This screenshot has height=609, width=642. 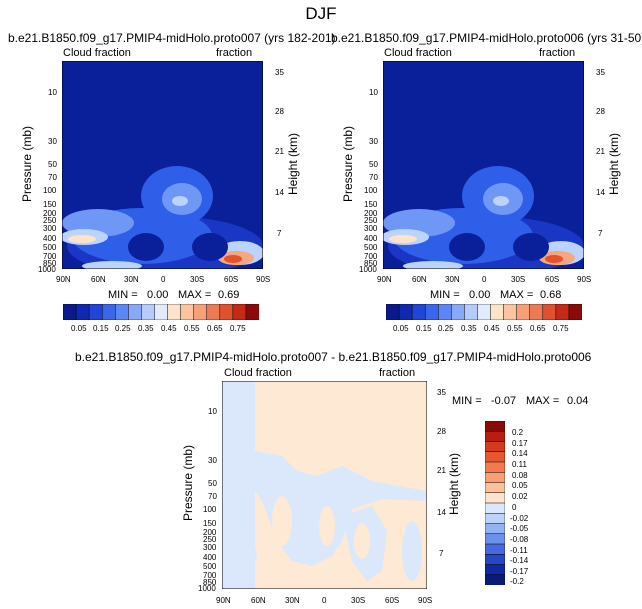 I want to click on panel2-ytick: 1000, so click(x=368, y=269).